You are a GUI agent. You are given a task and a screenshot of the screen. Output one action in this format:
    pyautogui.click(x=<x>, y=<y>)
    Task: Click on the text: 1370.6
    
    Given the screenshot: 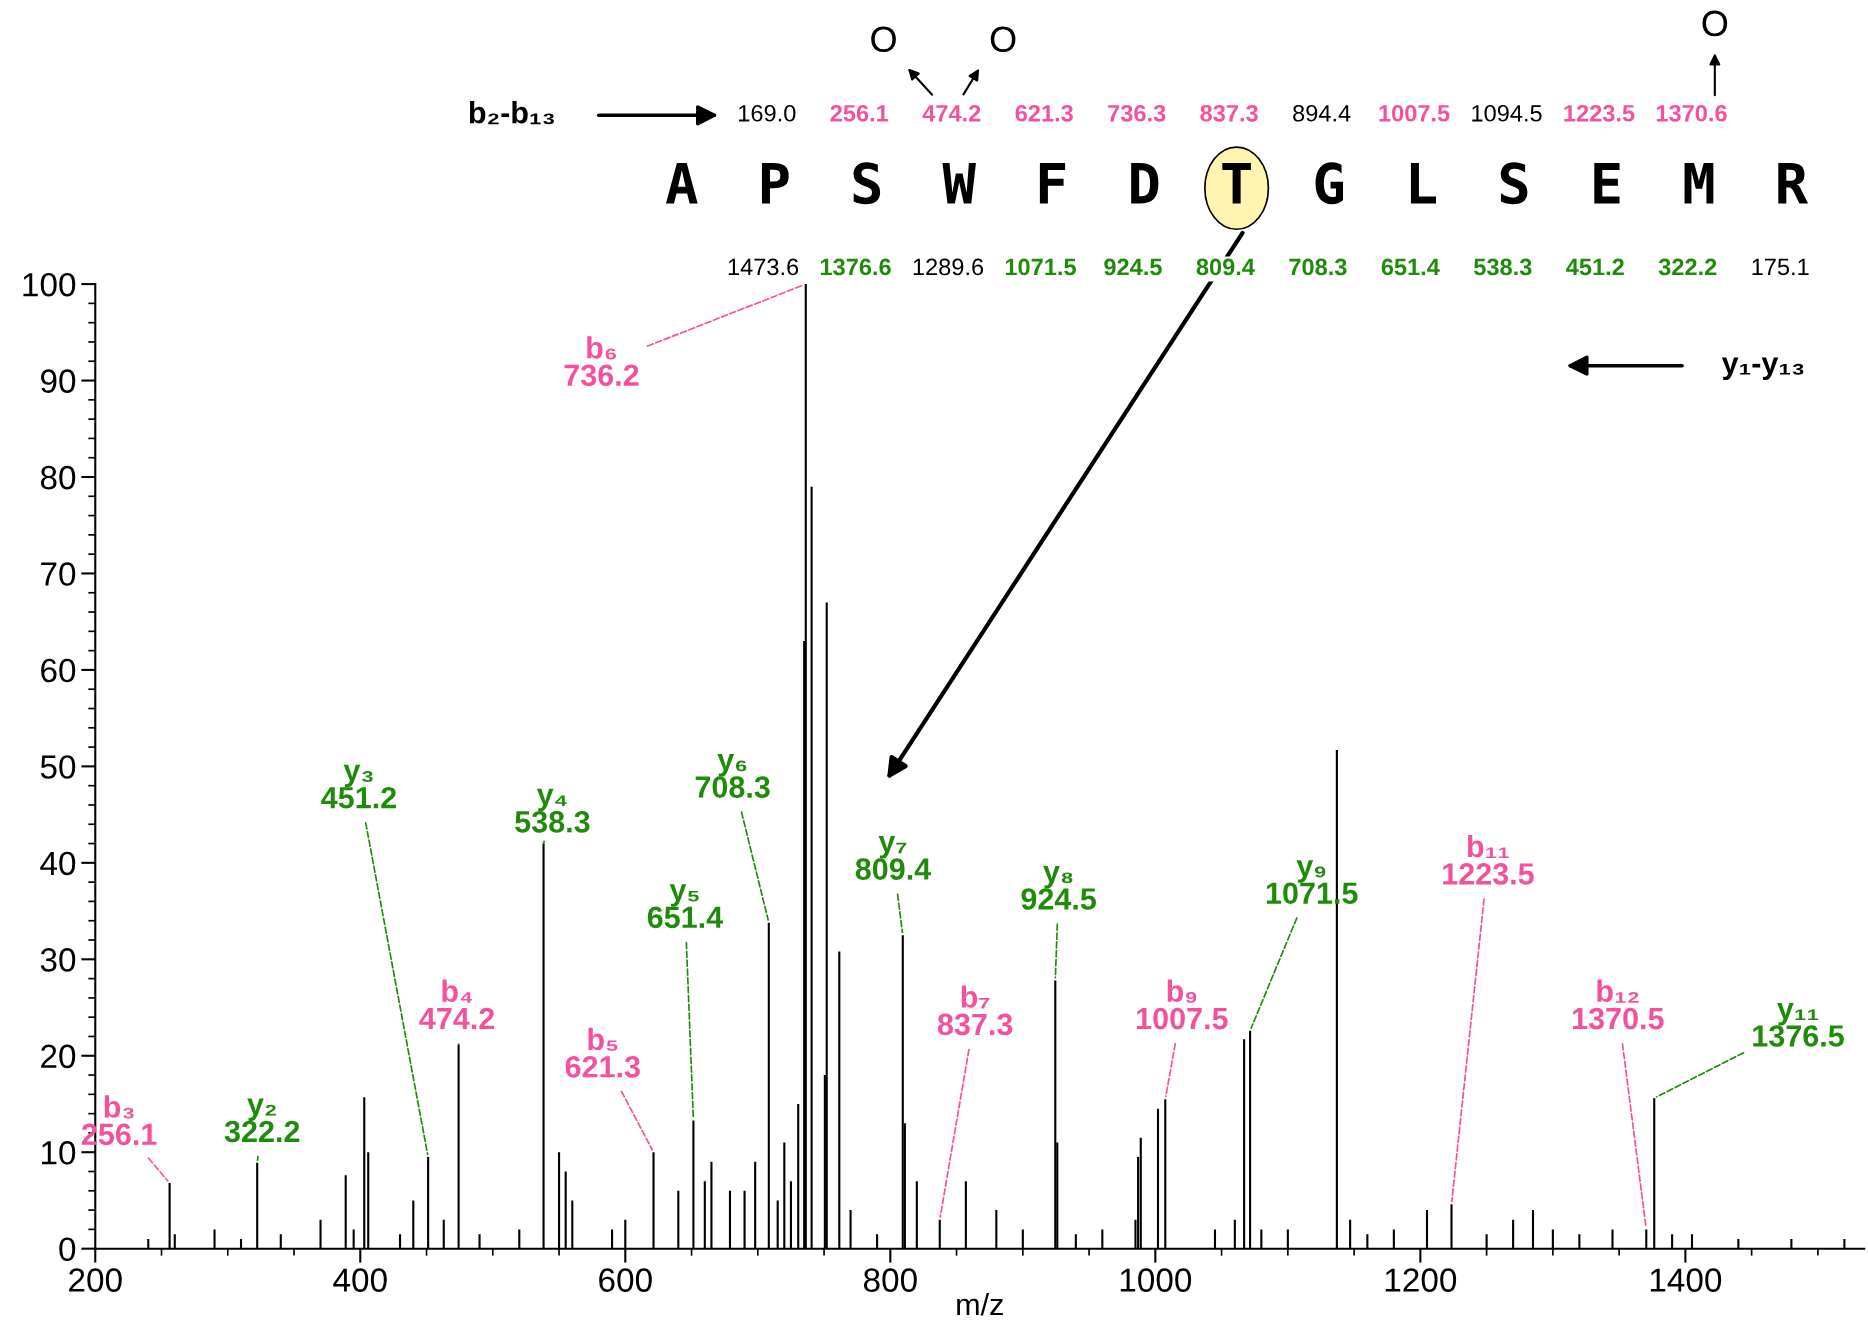 What is the action you would take?
    pyautogui.click(x=1691, y=113)
    